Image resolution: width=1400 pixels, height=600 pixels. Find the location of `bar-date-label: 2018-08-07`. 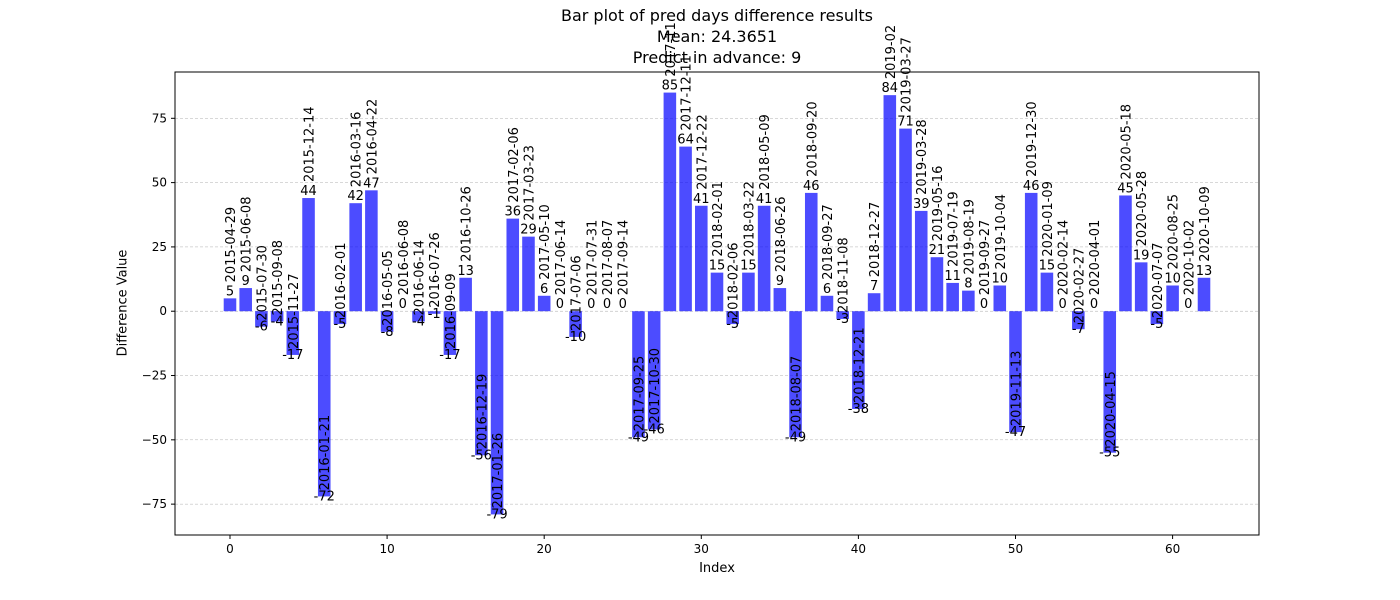

bar-date-label: 2018-08-07 is located at coordinates (797, 394).